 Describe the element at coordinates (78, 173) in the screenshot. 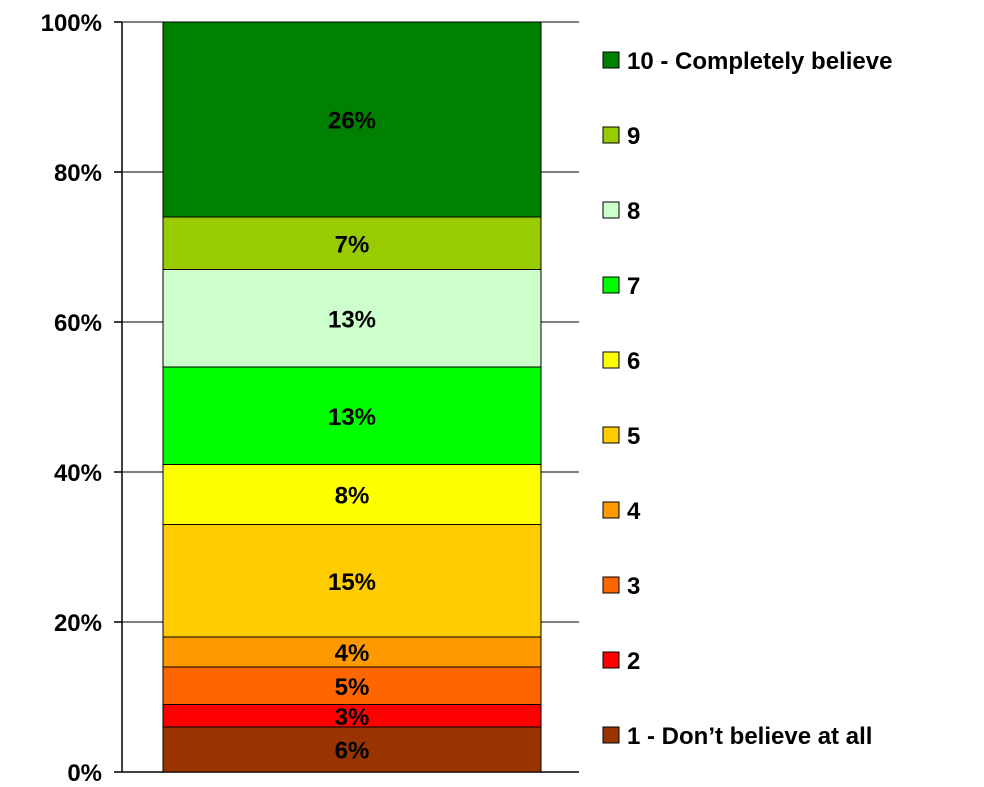

I see `y-tick-label: 80%` at that location.